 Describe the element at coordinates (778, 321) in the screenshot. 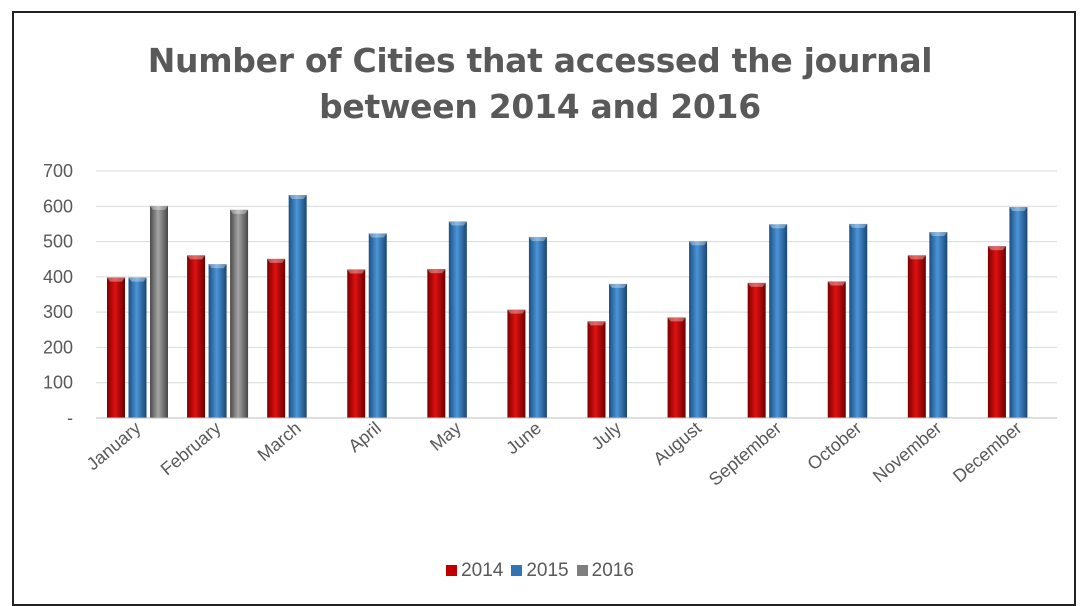

I see `bar-2015-september` at that location.